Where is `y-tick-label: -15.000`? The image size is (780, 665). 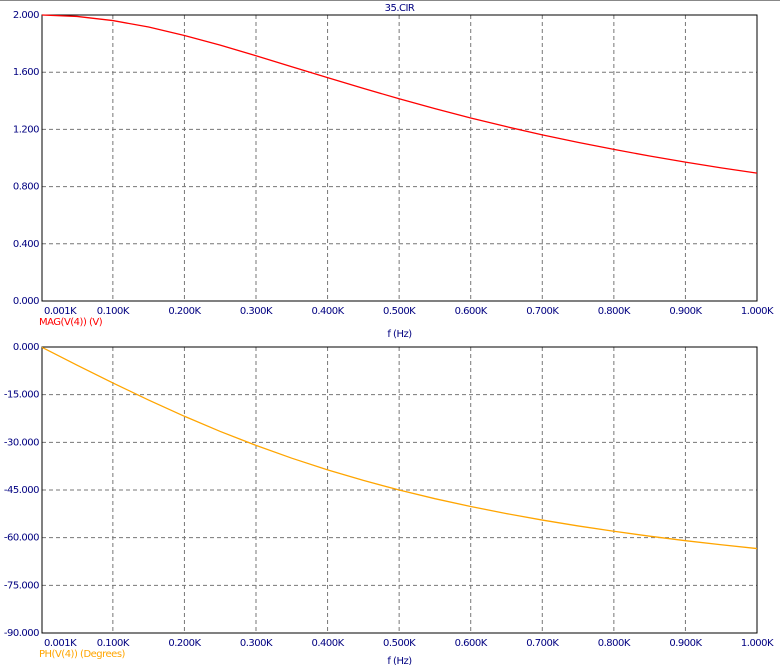 y-tick-label: -15.000 is located at coordinates (21, 395).